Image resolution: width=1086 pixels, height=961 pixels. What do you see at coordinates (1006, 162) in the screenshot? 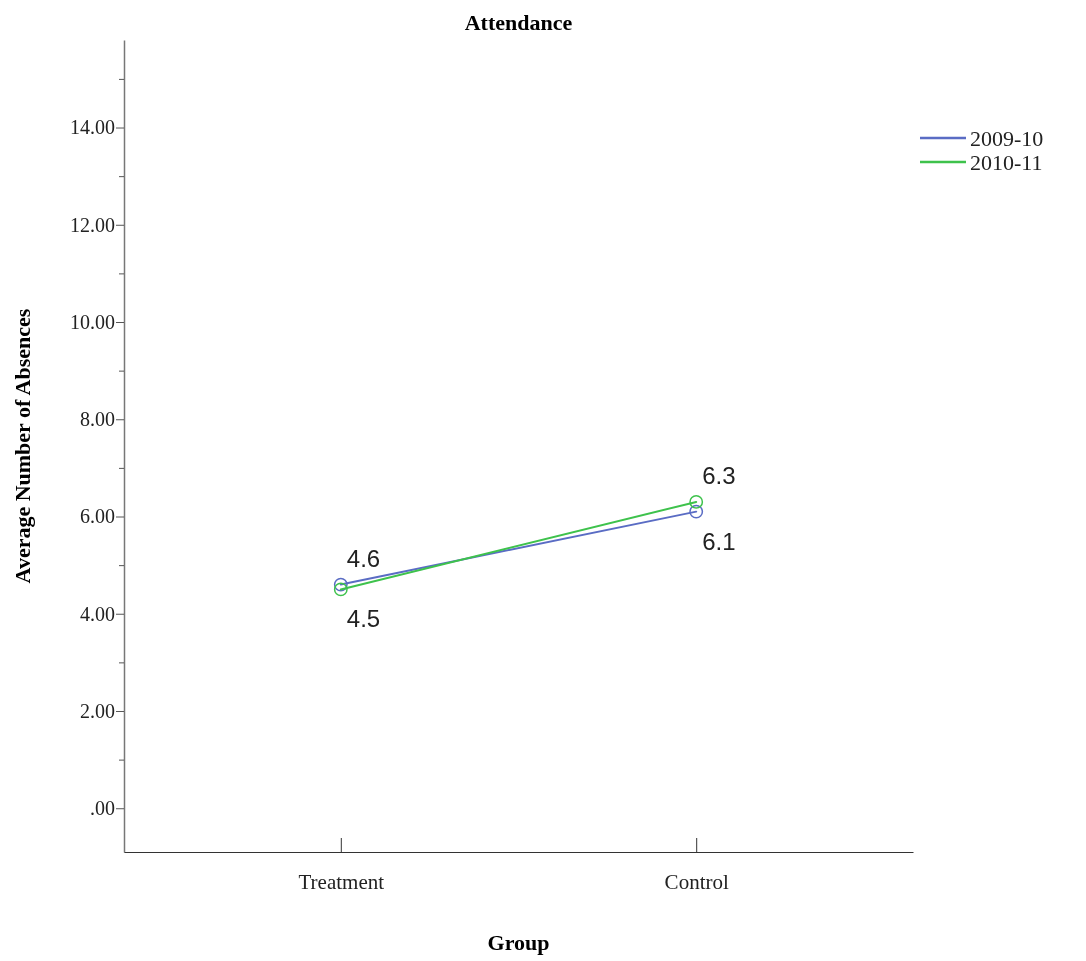
I see `legend-label: 2010-11` at bounding box center [1006, 162].